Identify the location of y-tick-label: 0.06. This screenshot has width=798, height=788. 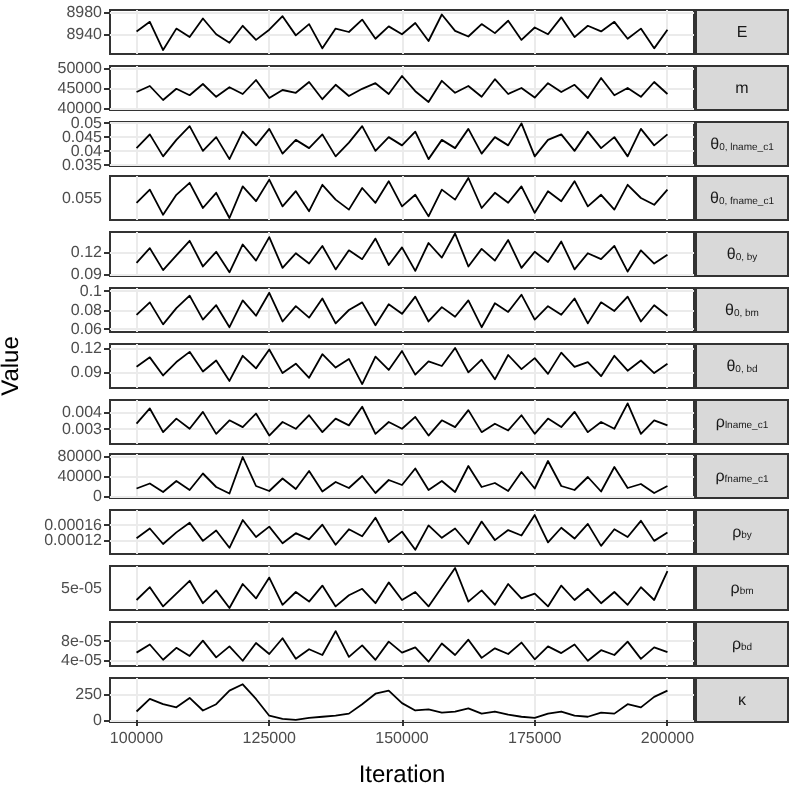
(87, 329).